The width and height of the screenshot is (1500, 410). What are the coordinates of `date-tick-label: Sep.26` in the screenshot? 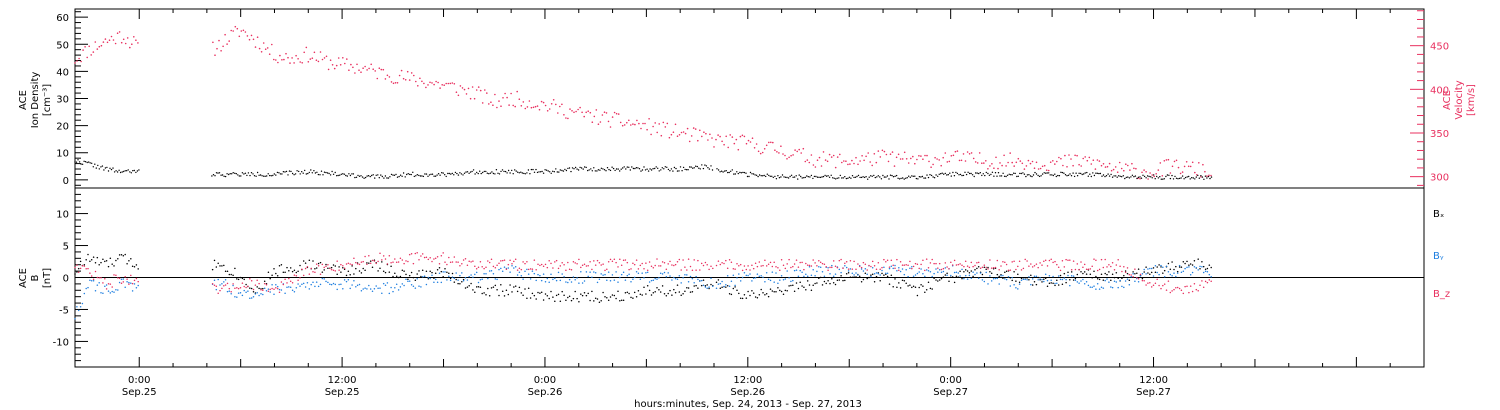 It's located at (747, 392).